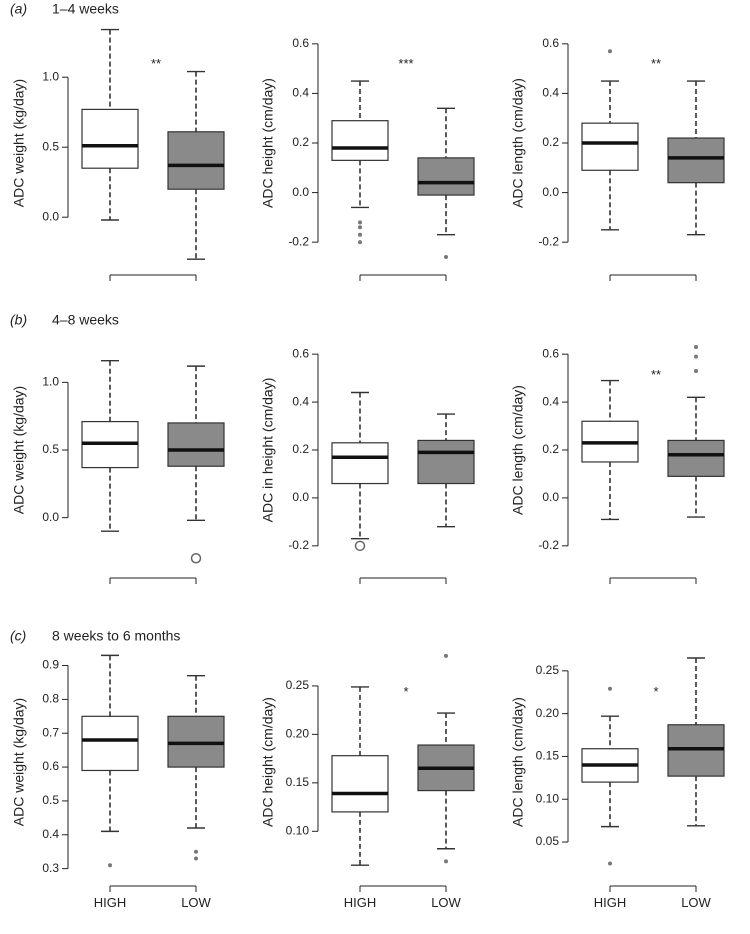  What do you see at coordinates (18, 320) in the screenshot?
I see `row-label: (b)` at bounding box center [18, 320].